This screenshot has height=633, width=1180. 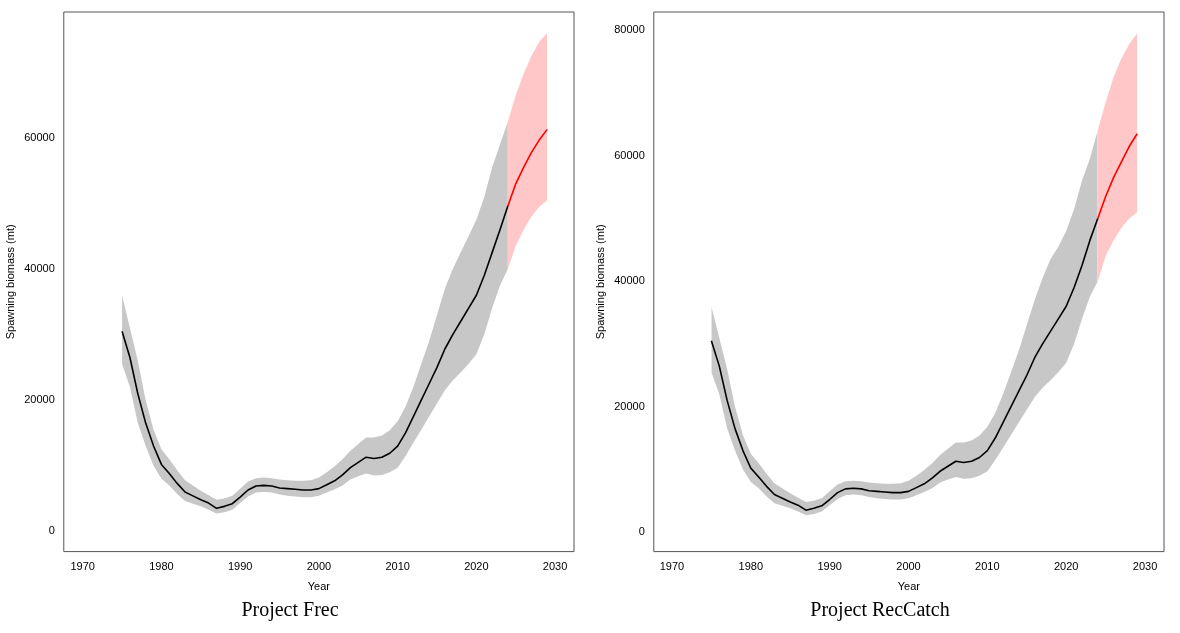 What do you see at coordinates (290, 610) in the screenshot?
I see `text: Project Frec` at bounding box center [290, 610].